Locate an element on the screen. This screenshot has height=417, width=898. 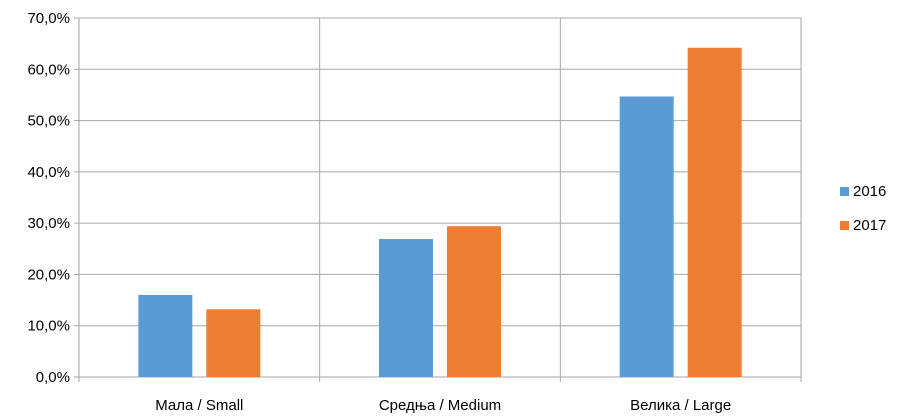
legend: 2016 2017 is located at coordinates (863, 215).